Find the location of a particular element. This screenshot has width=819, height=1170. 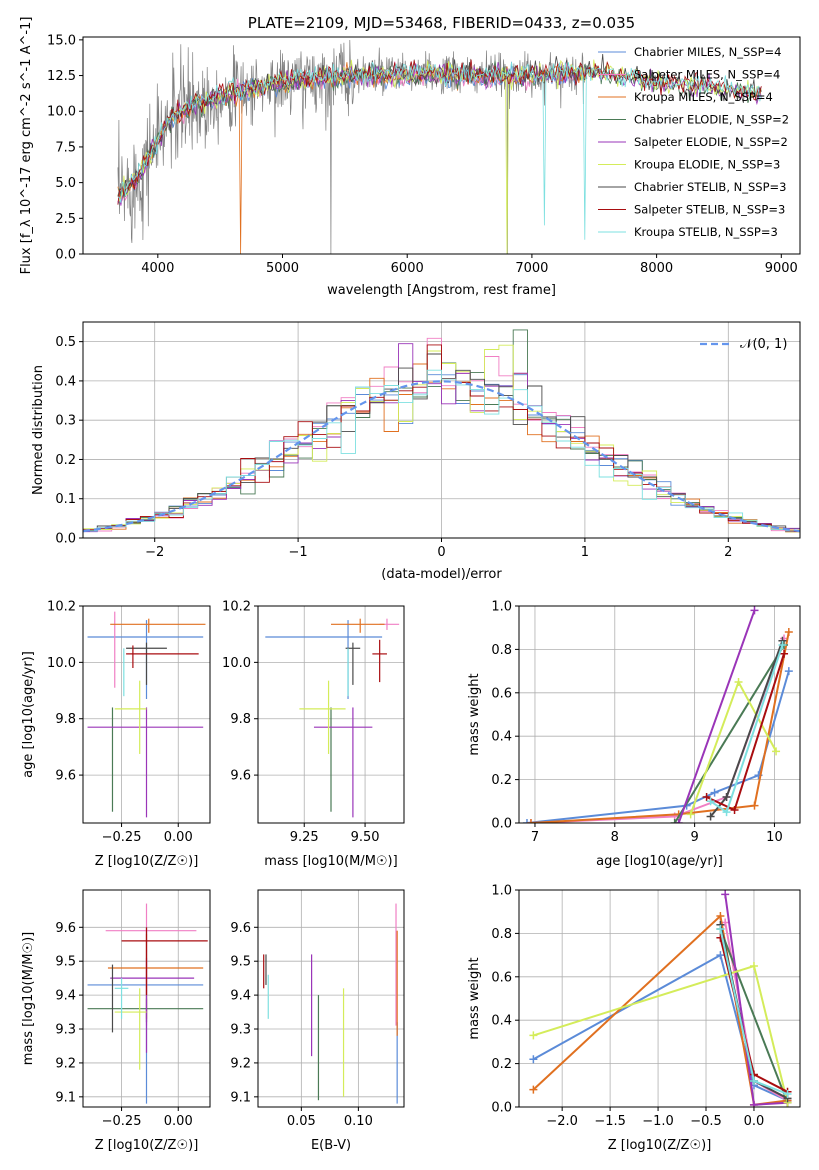

y-axis-label: Normed distribution is located at coordinates (38, 430).